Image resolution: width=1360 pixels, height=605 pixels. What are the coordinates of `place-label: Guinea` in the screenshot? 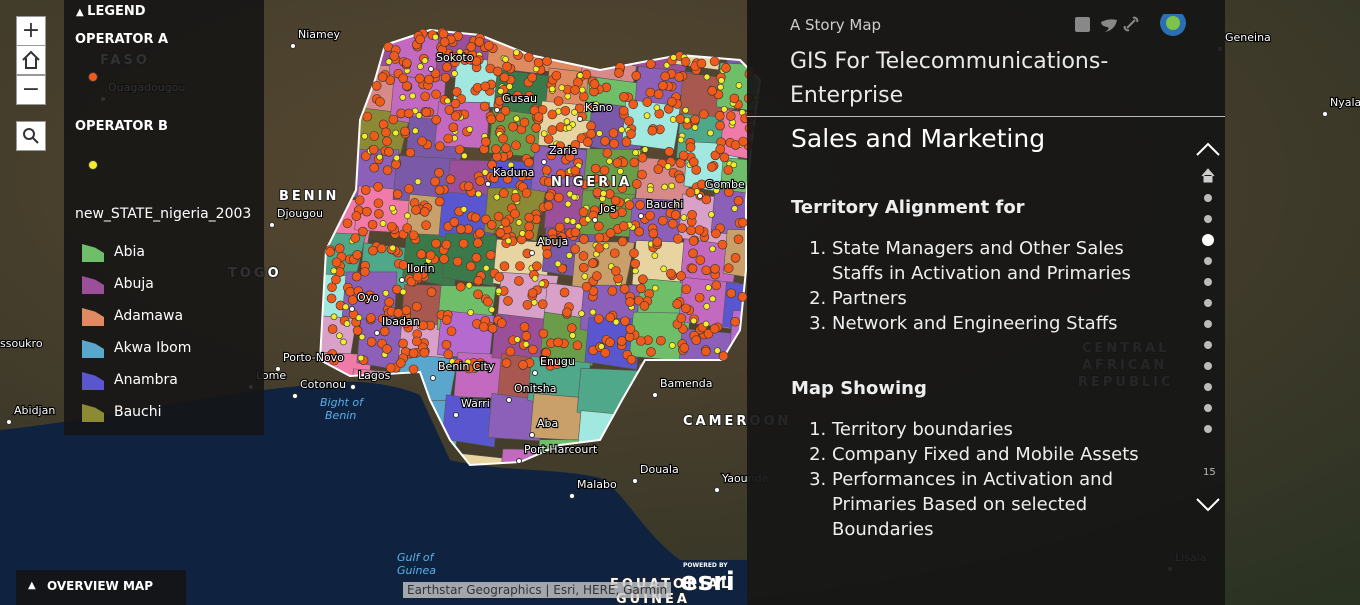 It's located at (416, 570).